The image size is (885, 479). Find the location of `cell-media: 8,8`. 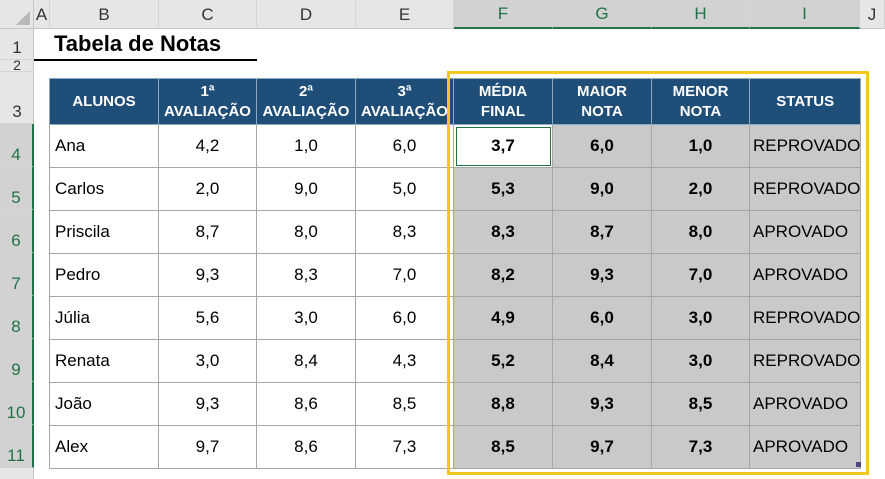

cell-media: 8,8 is located at coordinates (503, 404).